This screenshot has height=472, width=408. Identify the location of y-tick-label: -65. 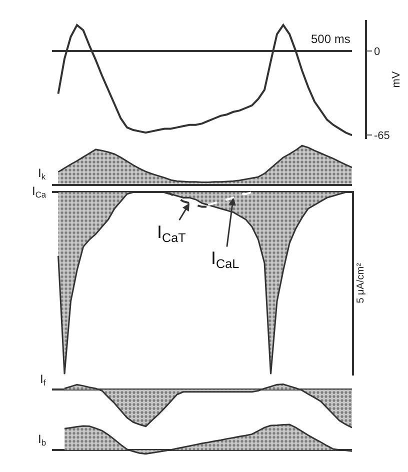
(382, 136).